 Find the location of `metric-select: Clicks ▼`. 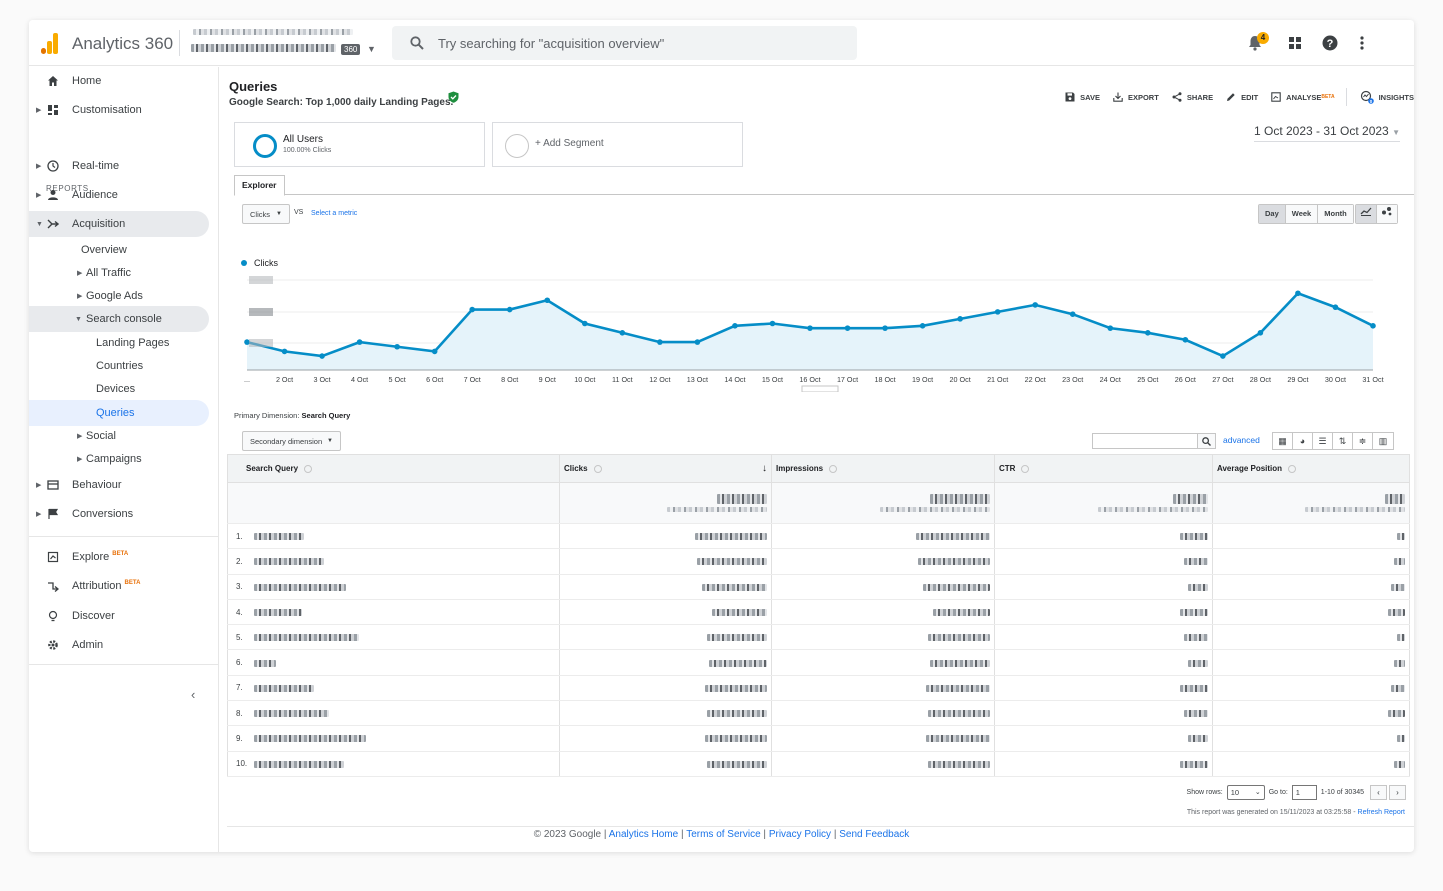

metric-select: Clicks ▼ is located at coordinates (266, 214).